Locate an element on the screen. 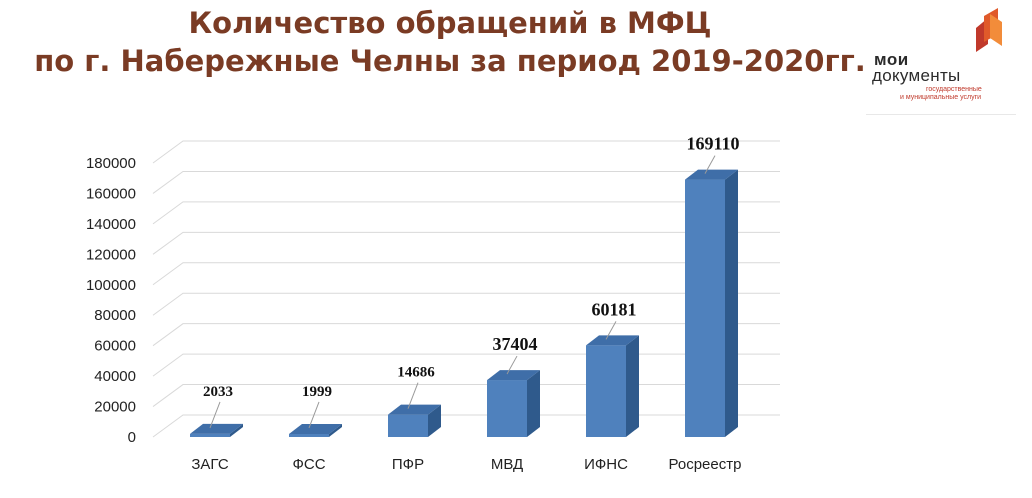 Image resolution: width=1032 pixels, height=498 pixels. data-label: 2033 is located at coordinates (218, 392).